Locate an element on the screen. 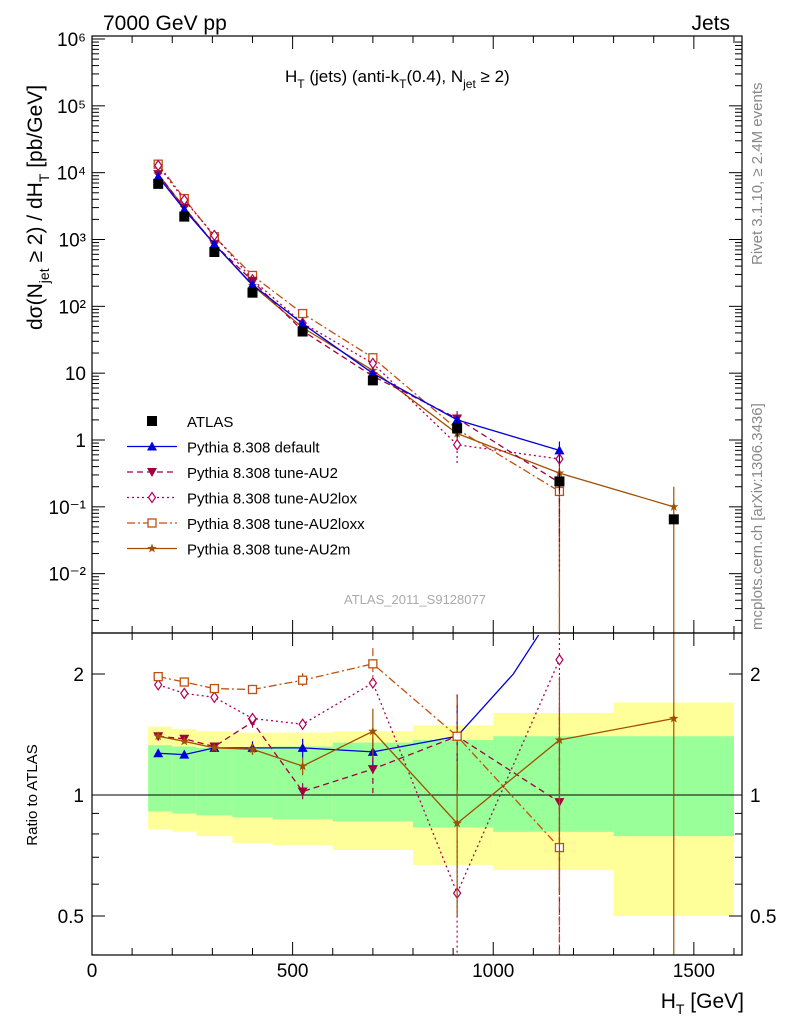  x-axis-label: HT [GeV] is located at coordinates (702, 1003).